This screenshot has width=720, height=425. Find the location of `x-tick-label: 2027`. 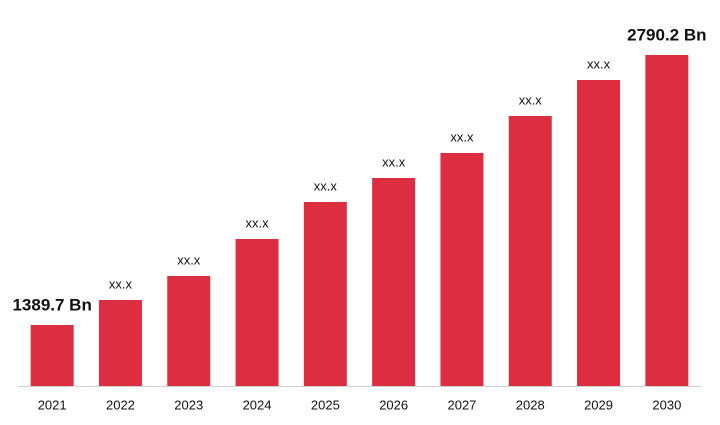

x-tick-label: 2027 is located at coordinates (461, 404).